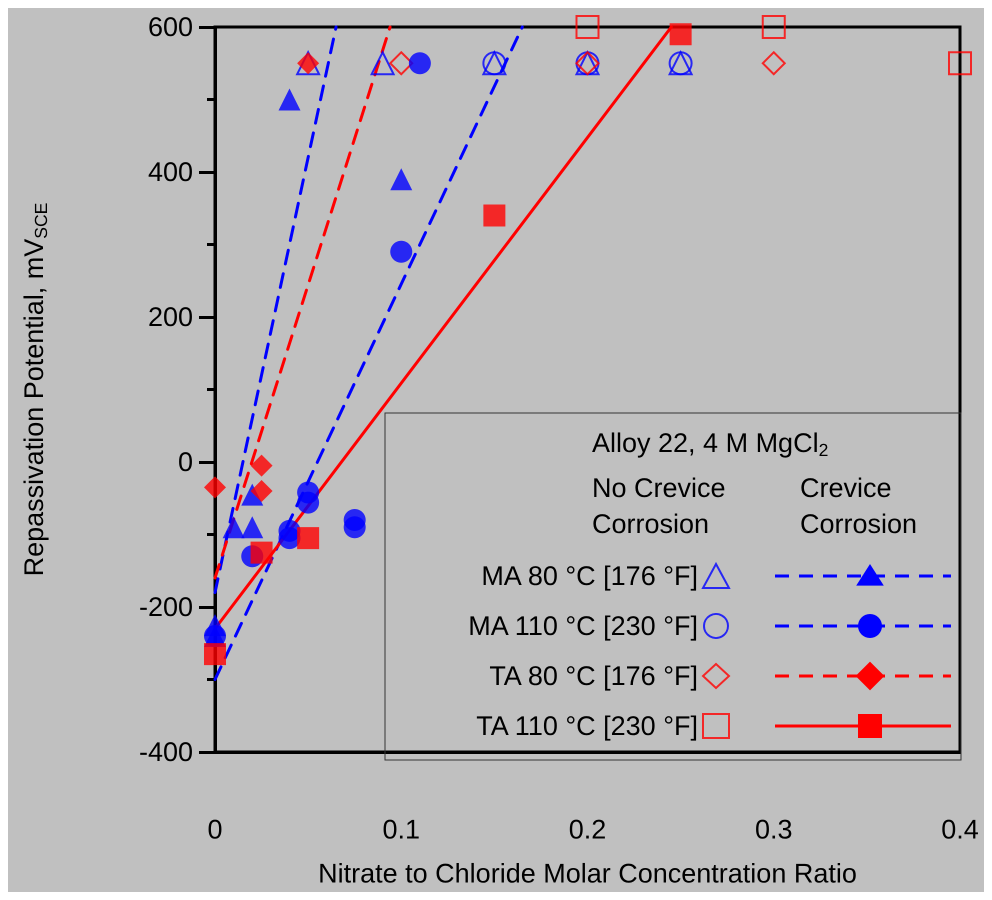  Describe the element at coordinates (593, 676) in the screenshot. I see `legend-label: TA 80 °C [176 °F]` at that location.